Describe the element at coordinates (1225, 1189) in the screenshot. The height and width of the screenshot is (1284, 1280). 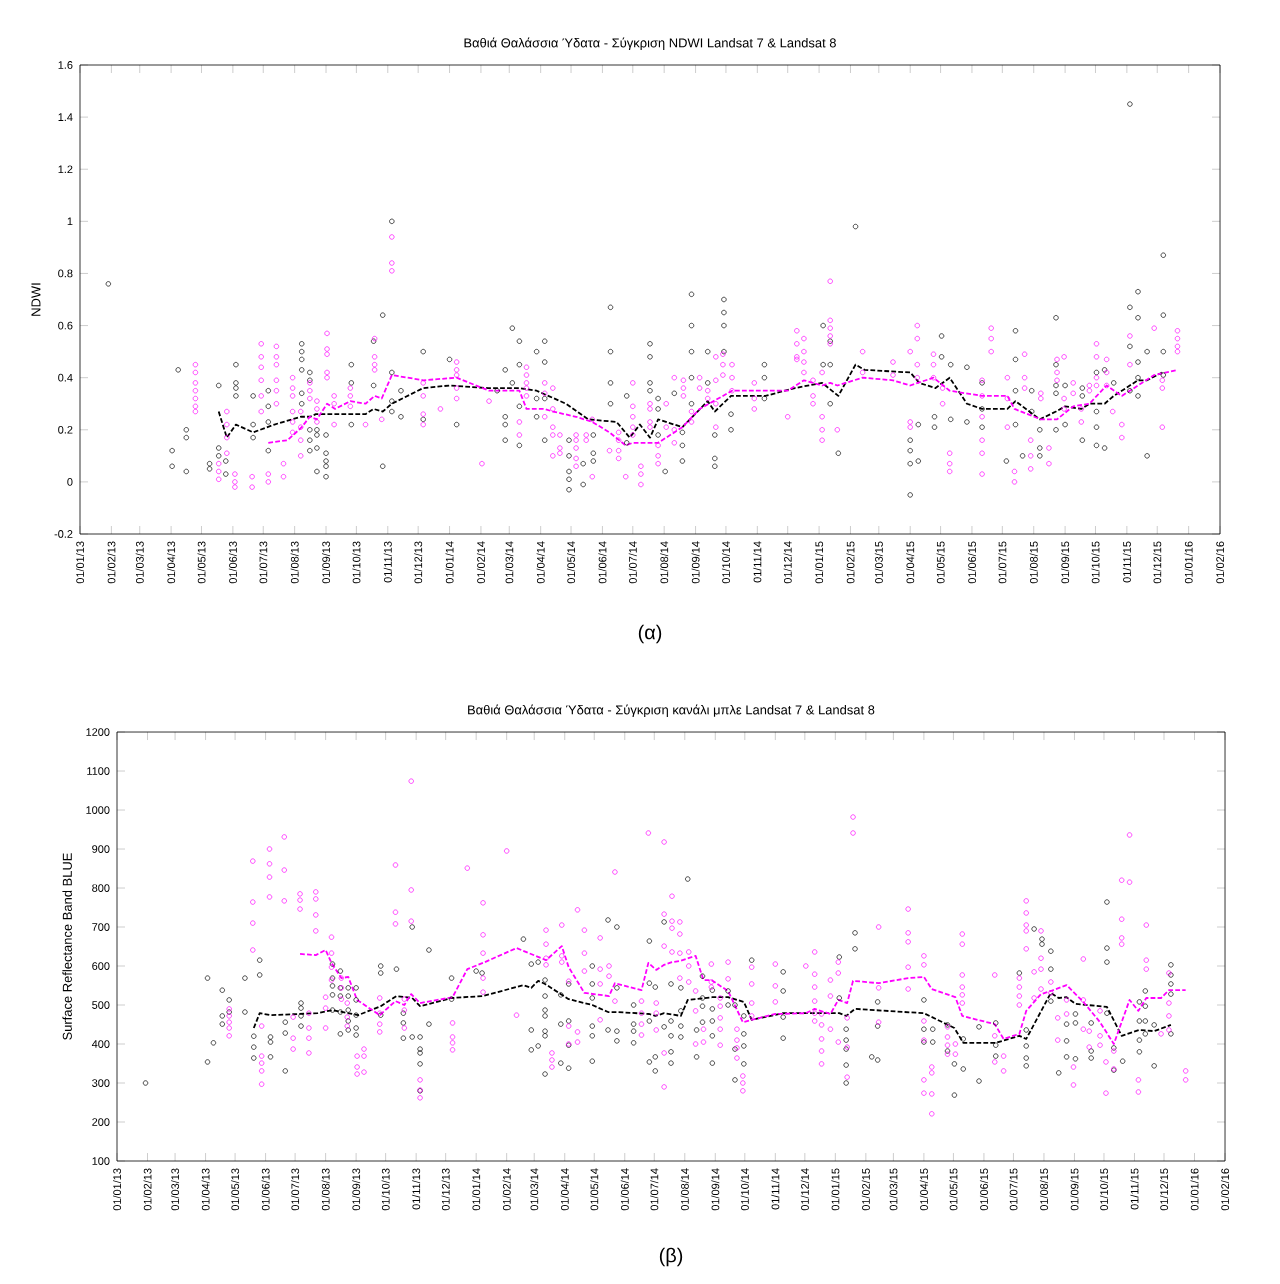
I see `x-tick-label: 01/02/16` at that location.